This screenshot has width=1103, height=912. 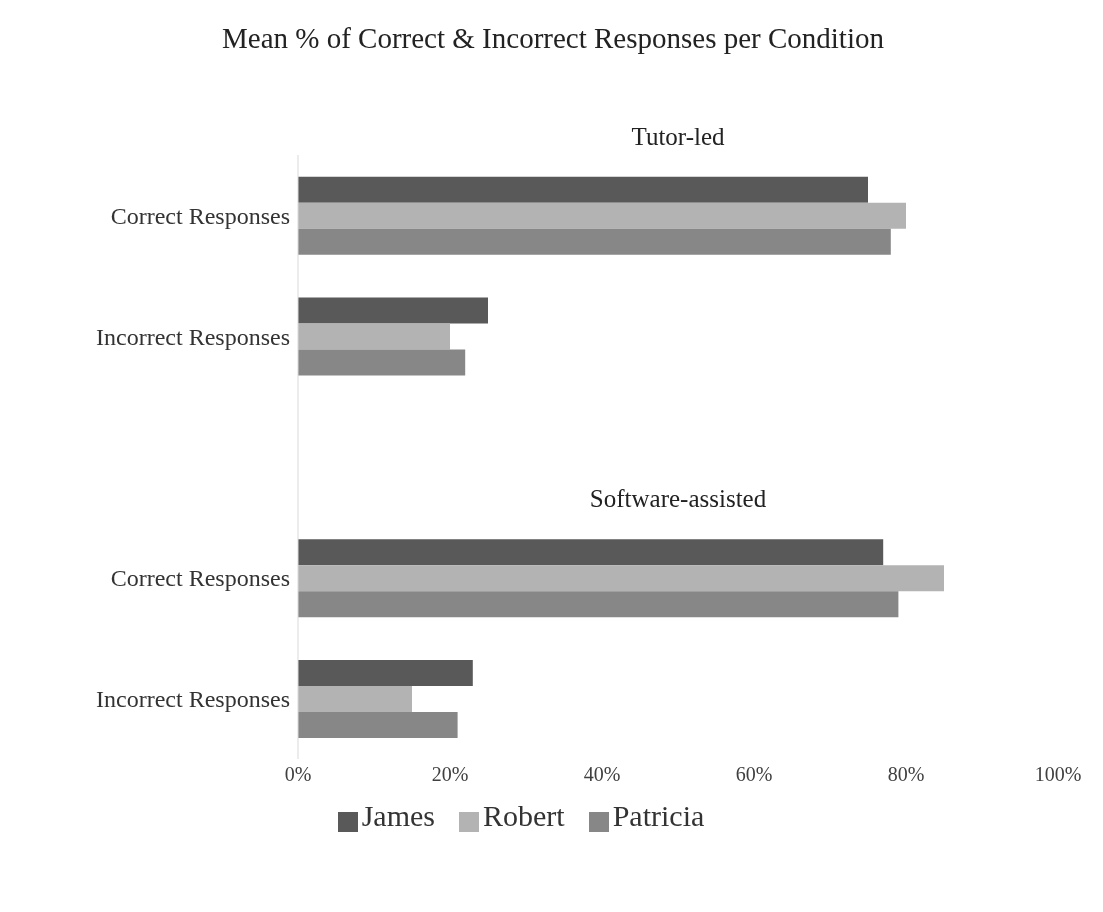 What do you see at coordinates (398, 815) in the screenshot?
I see `legend-label: James` at bounding box center [398, 815].